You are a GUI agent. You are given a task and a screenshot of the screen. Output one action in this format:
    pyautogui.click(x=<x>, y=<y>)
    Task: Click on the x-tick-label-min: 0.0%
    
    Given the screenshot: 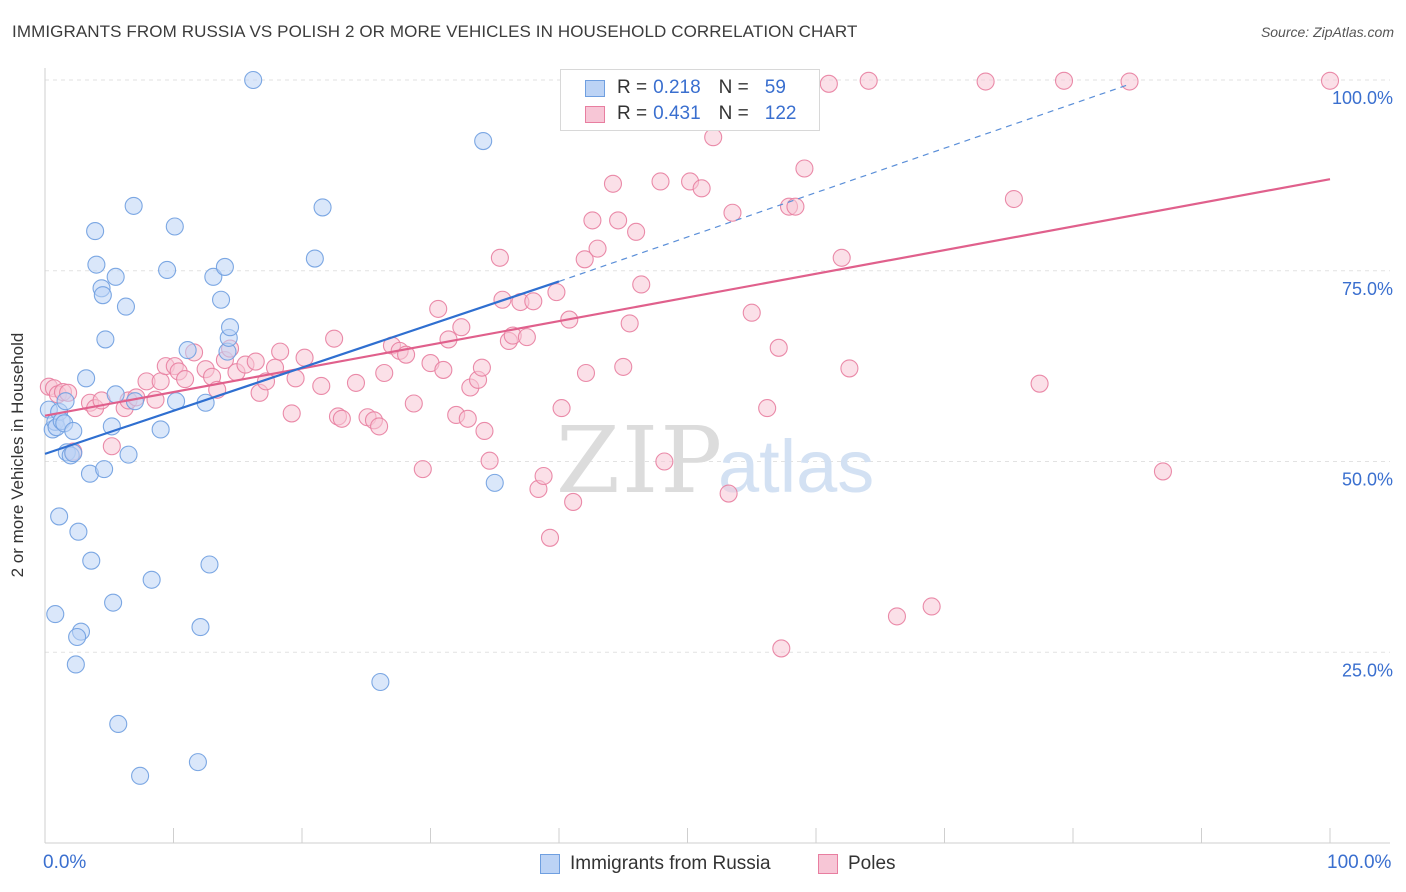 What is the action you would take?
    pyautogui.click(x=65, y=862)
    